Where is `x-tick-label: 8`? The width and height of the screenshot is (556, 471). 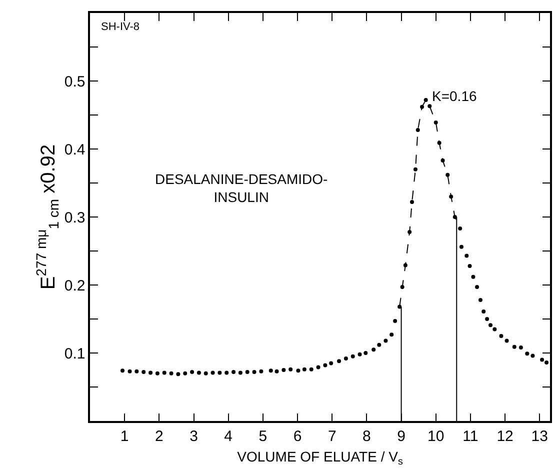
x-tick-label: 8 is located at coordinates (366, 436).